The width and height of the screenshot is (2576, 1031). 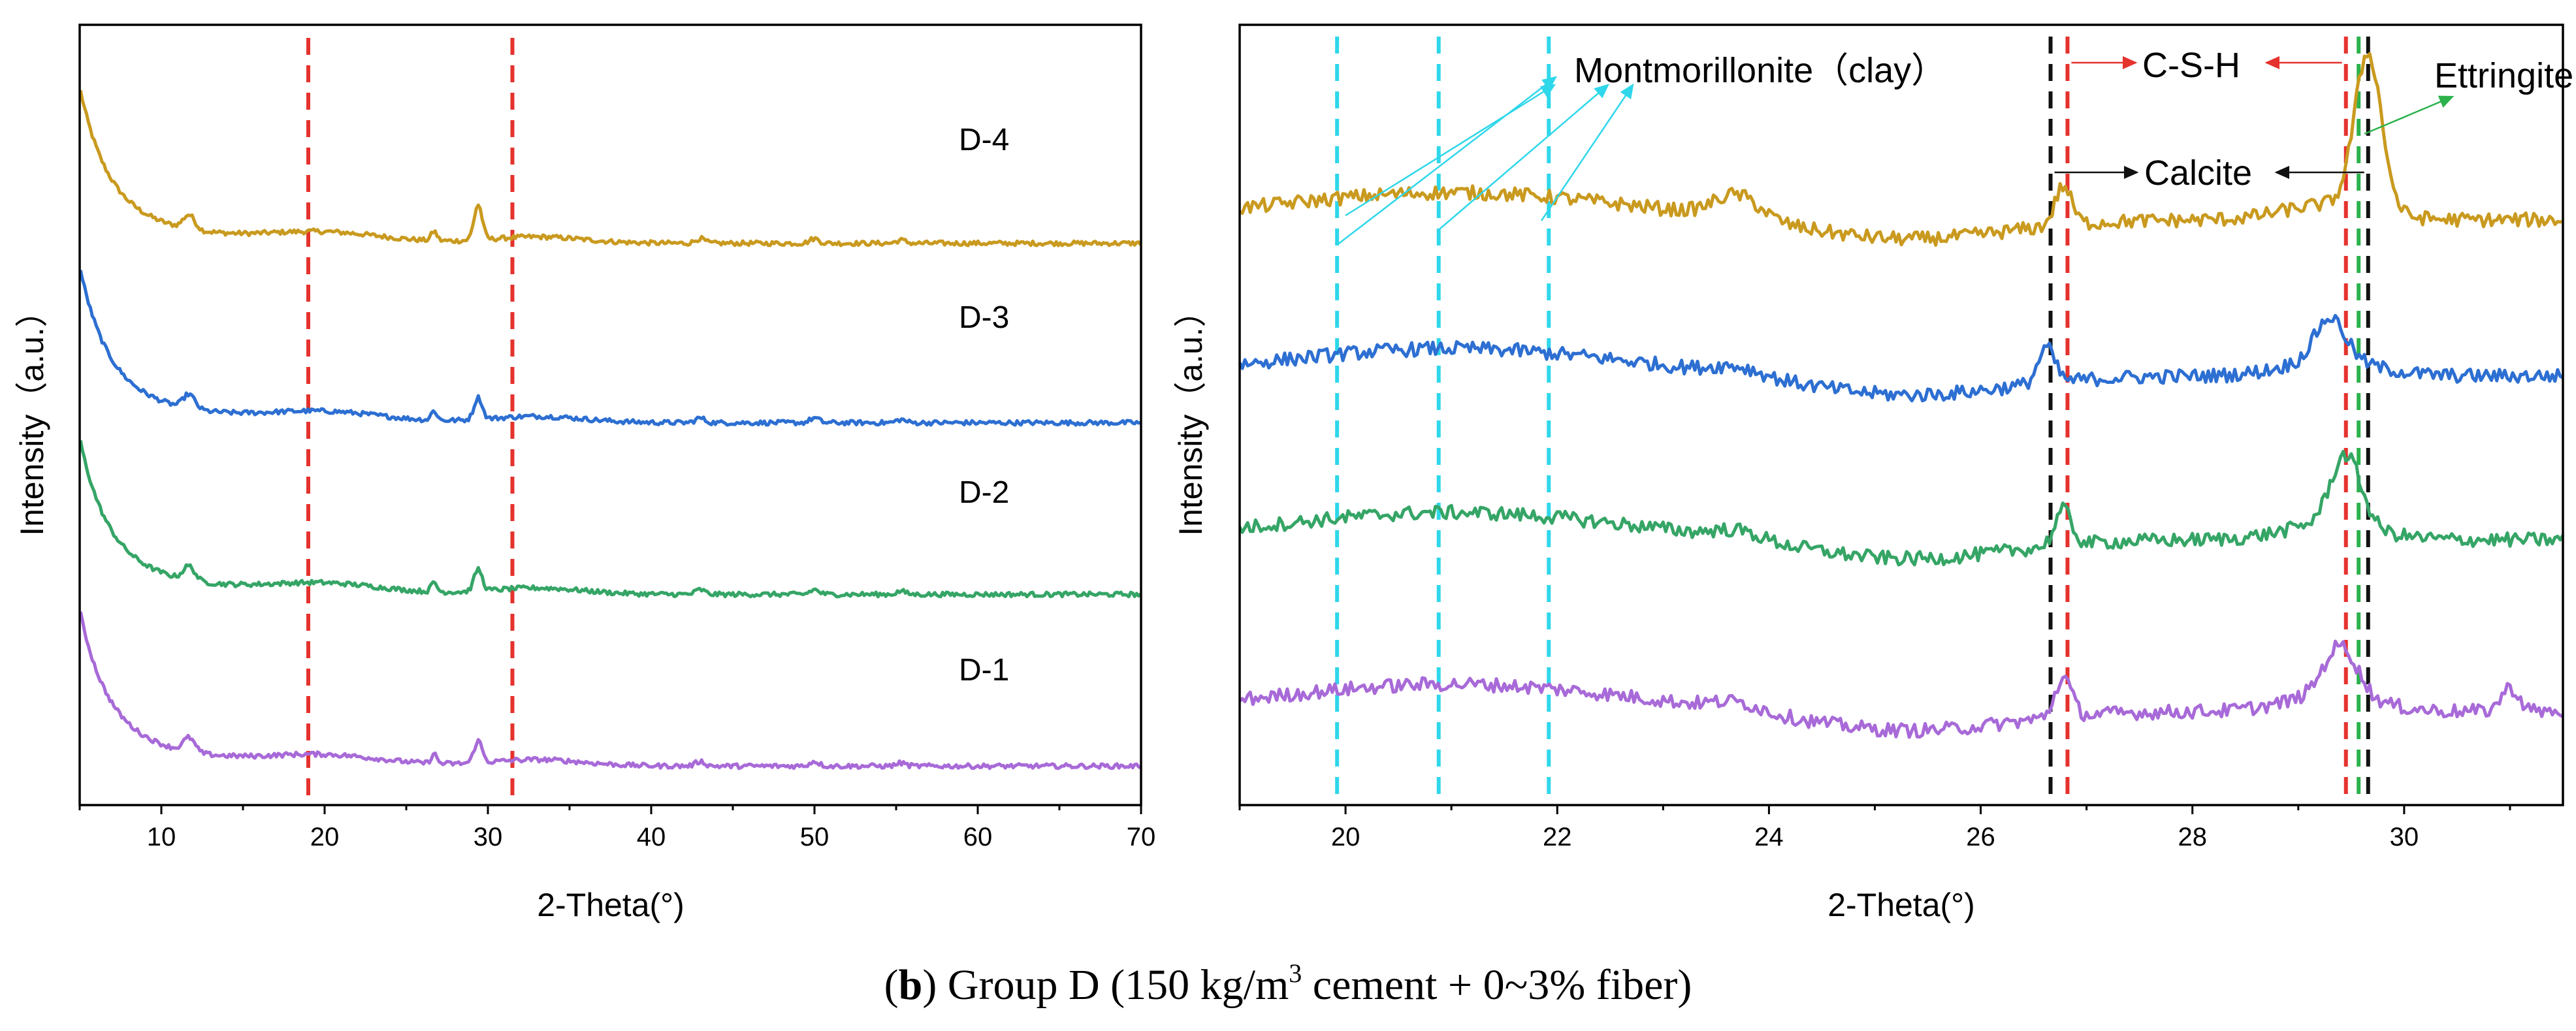 What do you see at coordinates (814, 837) in the screenshot?
I see `left-x-tick-label: 50` at bounding box center [814, 837].